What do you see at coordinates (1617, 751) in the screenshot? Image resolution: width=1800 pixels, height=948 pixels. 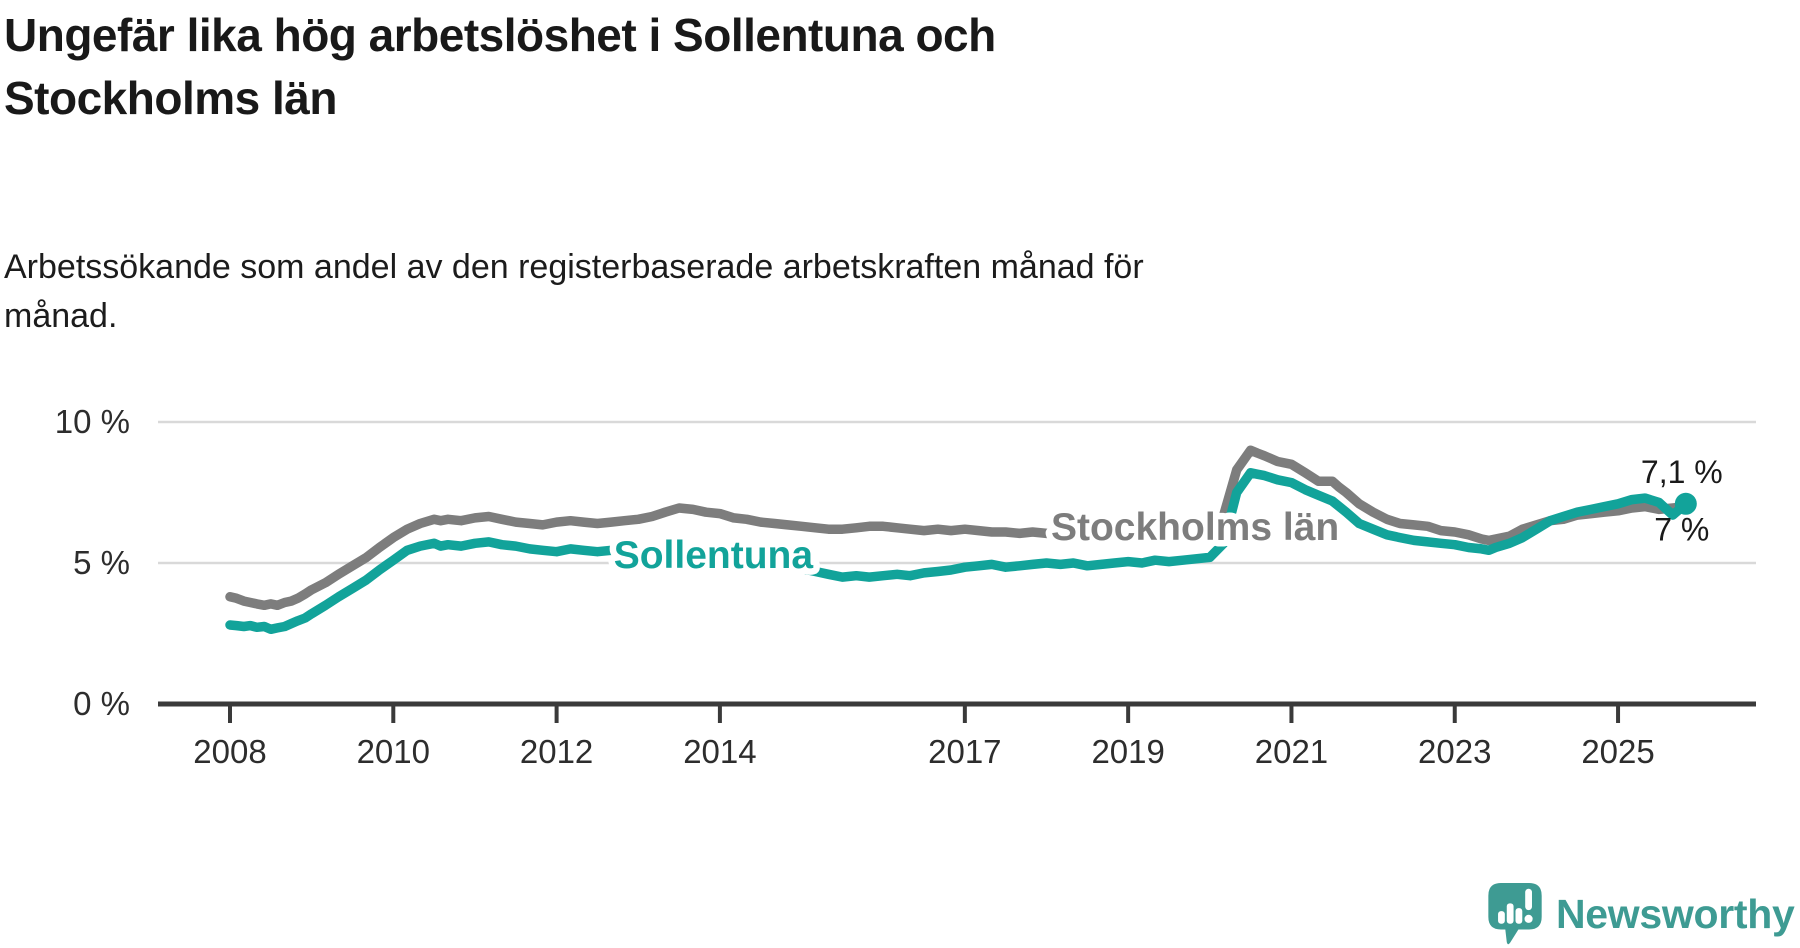 I see `x-axis-tick-label: 2025` at bounding box center [1617, 751].